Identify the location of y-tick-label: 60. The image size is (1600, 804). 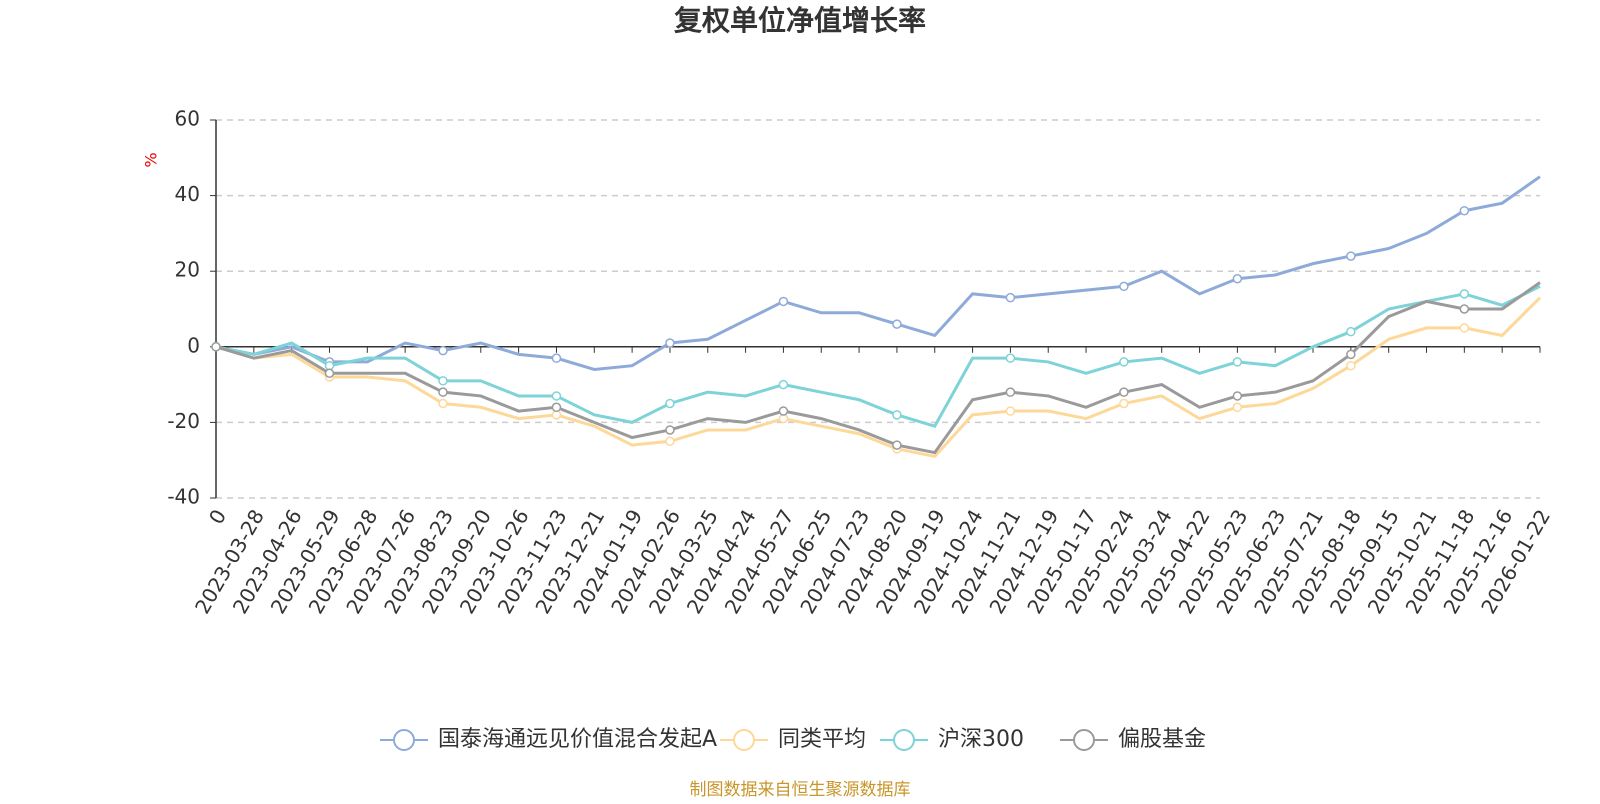
(187, 119).